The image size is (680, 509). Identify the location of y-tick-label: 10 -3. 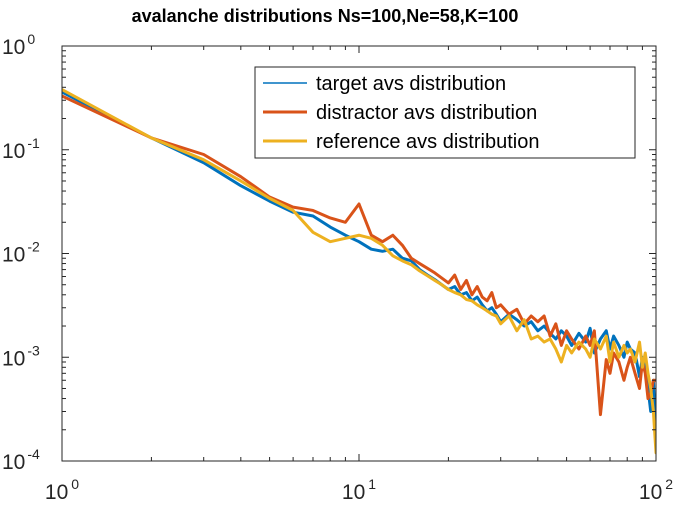
(21, 356).